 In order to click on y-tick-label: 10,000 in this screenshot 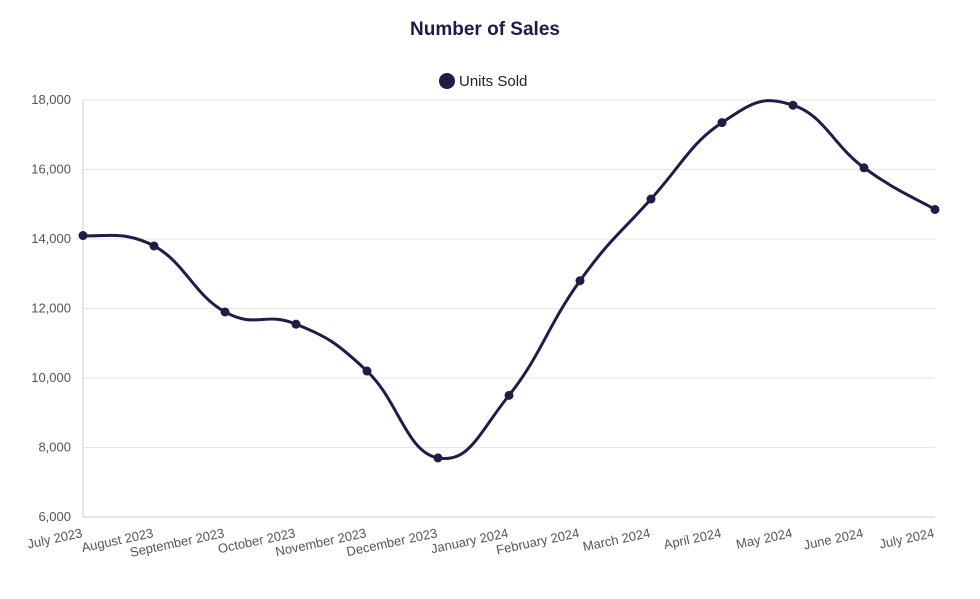, I will do `click(51, 377)`.